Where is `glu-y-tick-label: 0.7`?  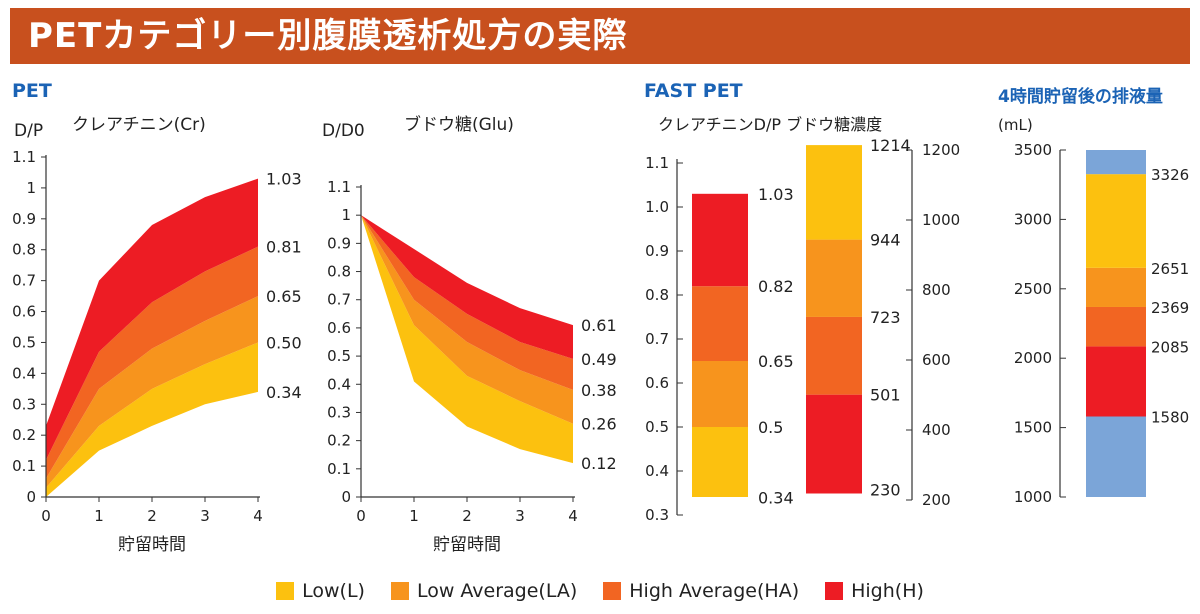 glu-y-tick-label: 0.7 is located at coordinates (339, 300).